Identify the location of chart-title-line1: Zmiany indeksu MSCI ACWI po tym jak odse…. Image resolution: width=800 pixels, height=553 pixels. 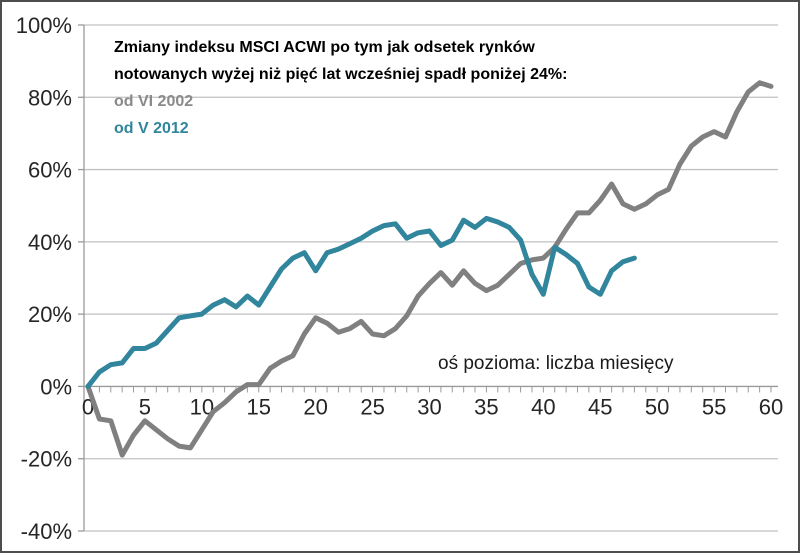
(324, 47).